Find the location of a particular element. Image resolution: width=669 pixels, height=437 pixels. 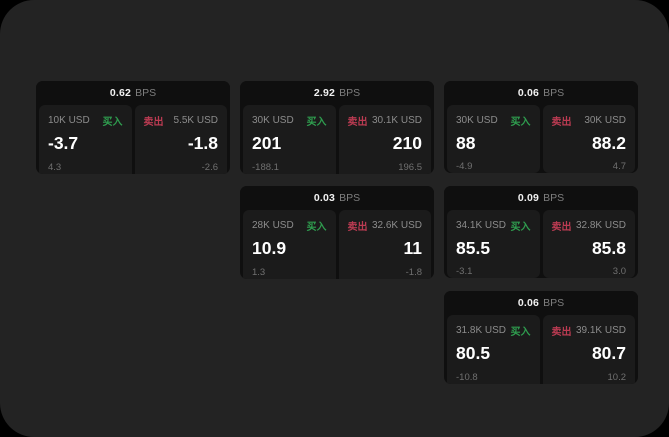

side-top-row: 34.1K USD 买入 is located at coordinates (493, 226).